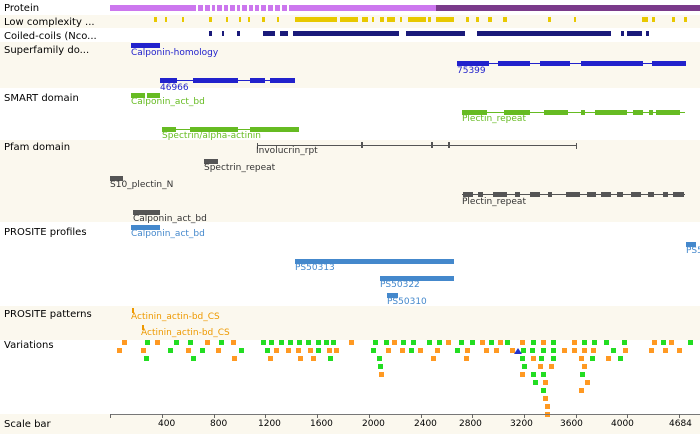  What do you see at coordinates (145, 227) in the screenshot?
I see `prosite-profile-calponin-act-bd` at bounding box center [145, 227].